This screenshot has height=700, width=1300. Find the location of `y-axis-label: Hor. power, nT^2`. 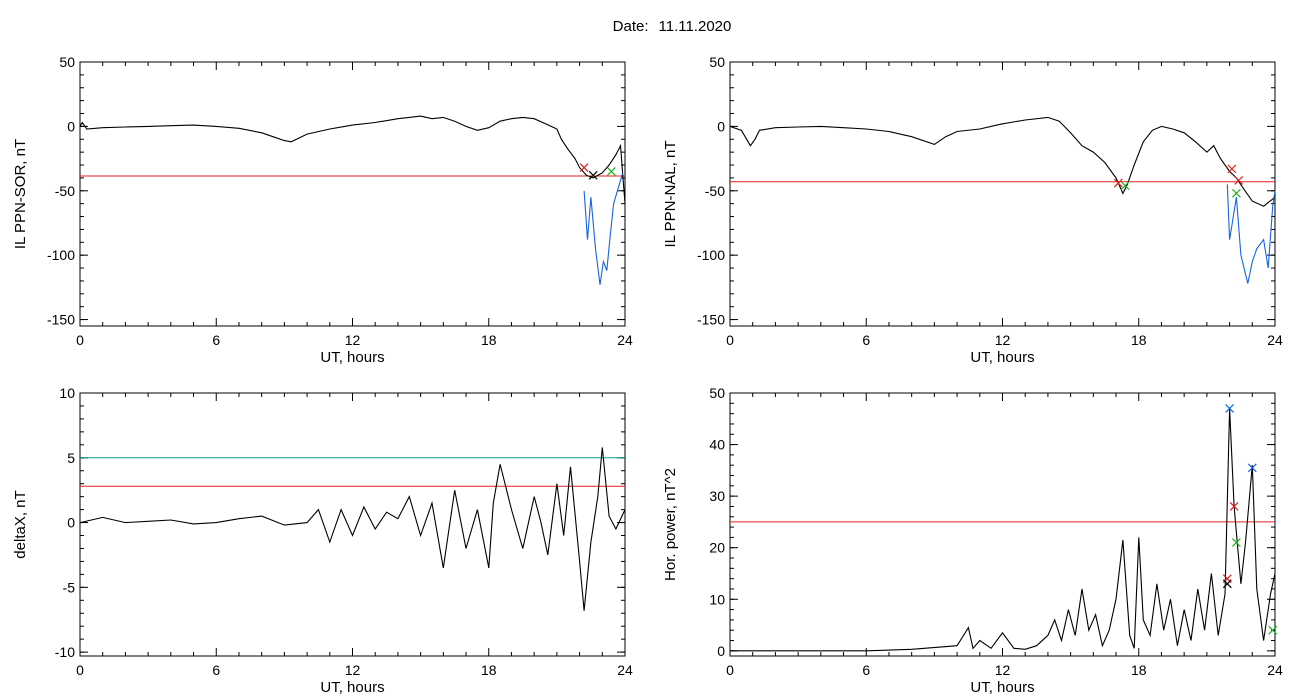

y-axis-label: Hor. power, nT^2 is located at coordinates (670, 524).